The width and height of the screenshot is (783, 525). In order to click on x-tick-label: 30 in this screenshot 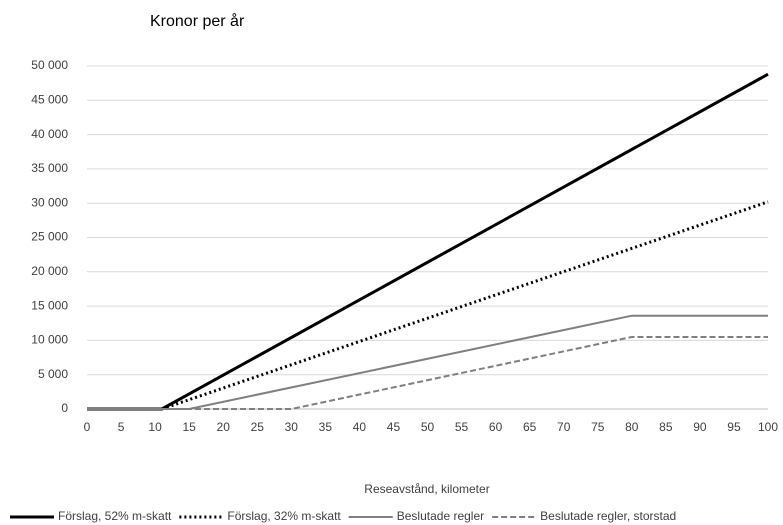, I will do `click(292, 427)`.